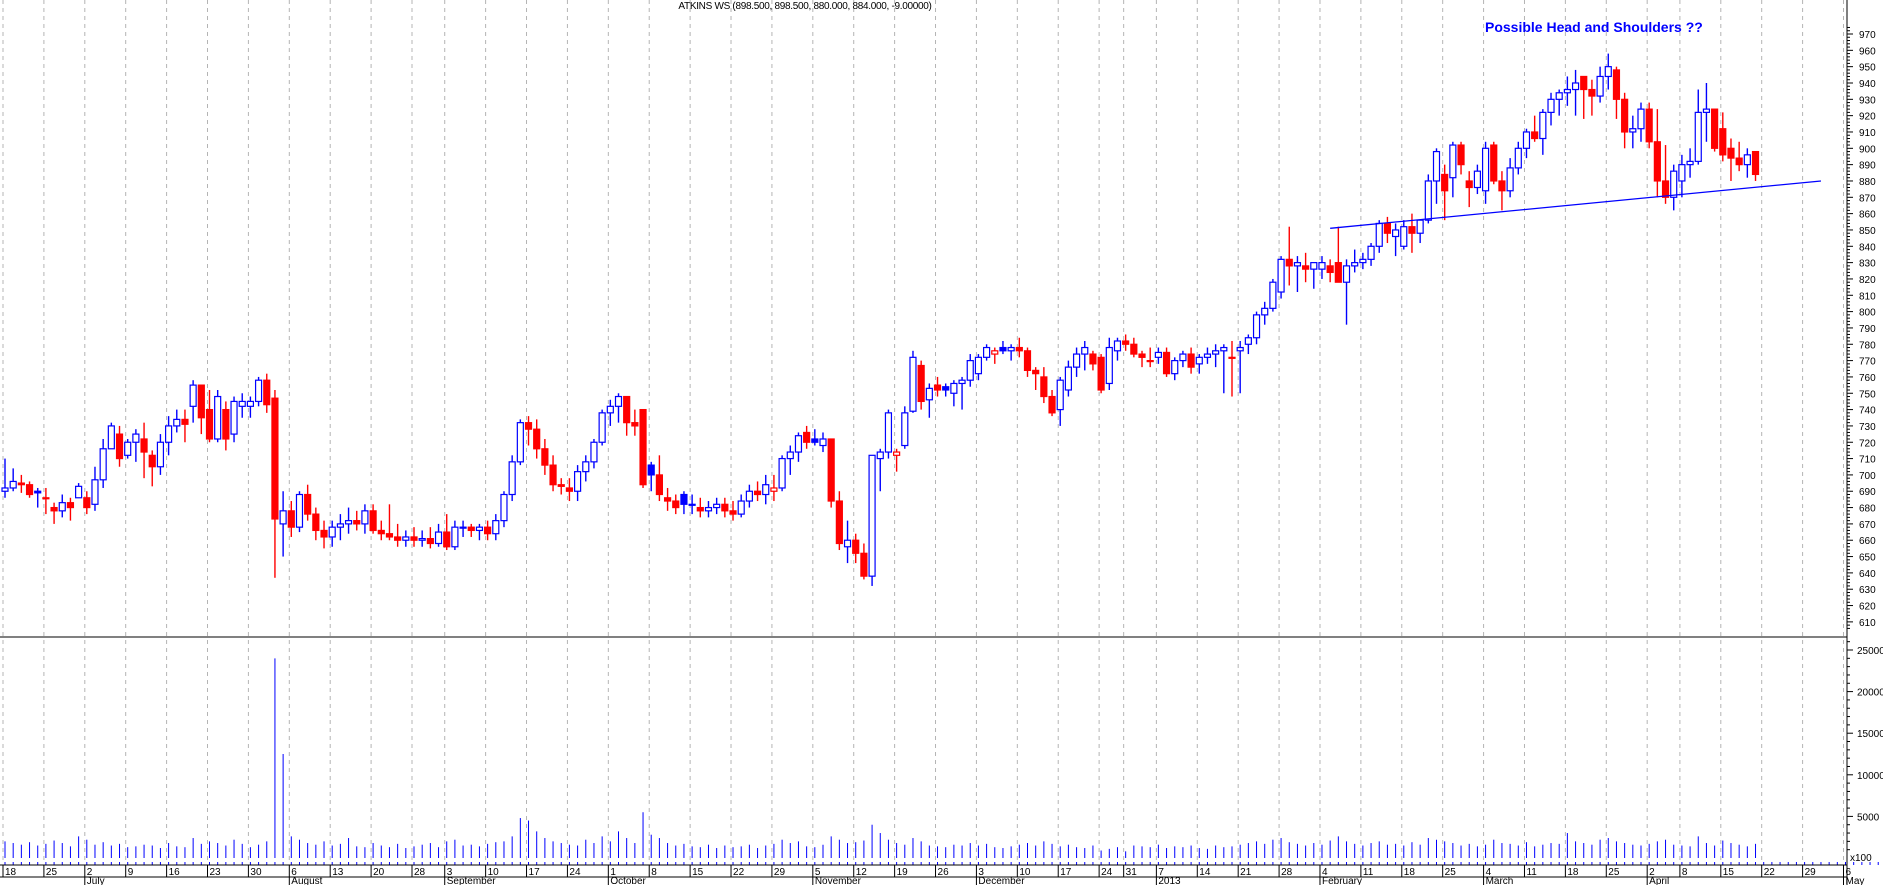  Describe the element at coordinates (1867, 329) in the screenshot. I see `price-tick-label: 790` at that location.